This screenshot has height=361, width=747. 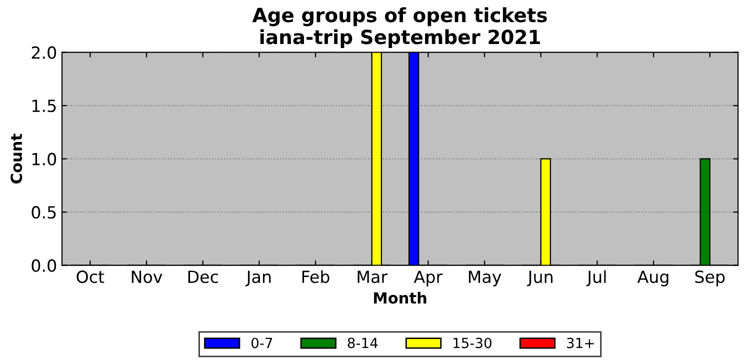 I want to click on chart-title: Age groups of open tickets iana-trip September 2021, so click(x=399, y=27).